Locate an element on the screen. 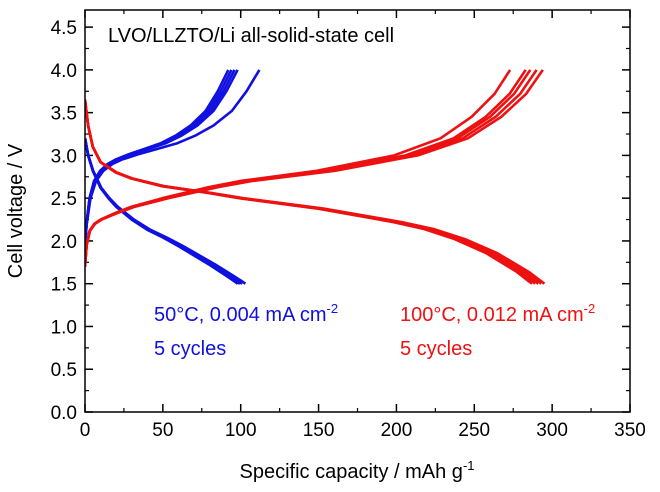 The height and width of the screenshot is (492, 660). x-tick-label: 250 is located at coordinates (474, 430).